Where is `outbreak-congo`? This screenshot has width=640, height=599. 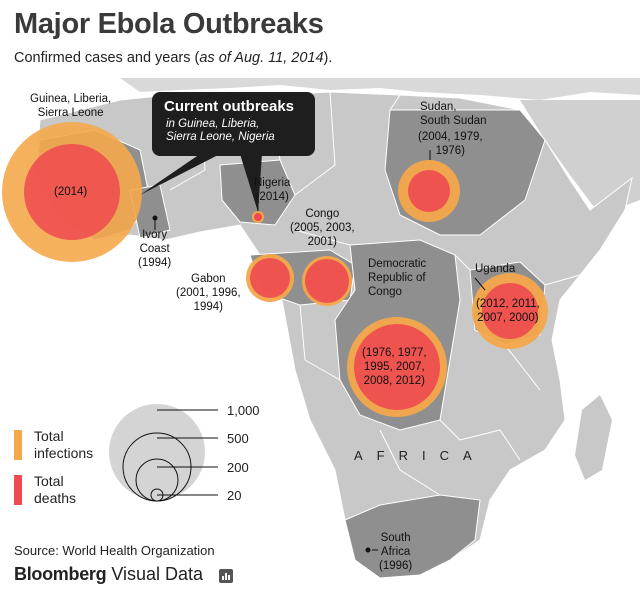 outbreak-congo is located at coordinates (327, 281).